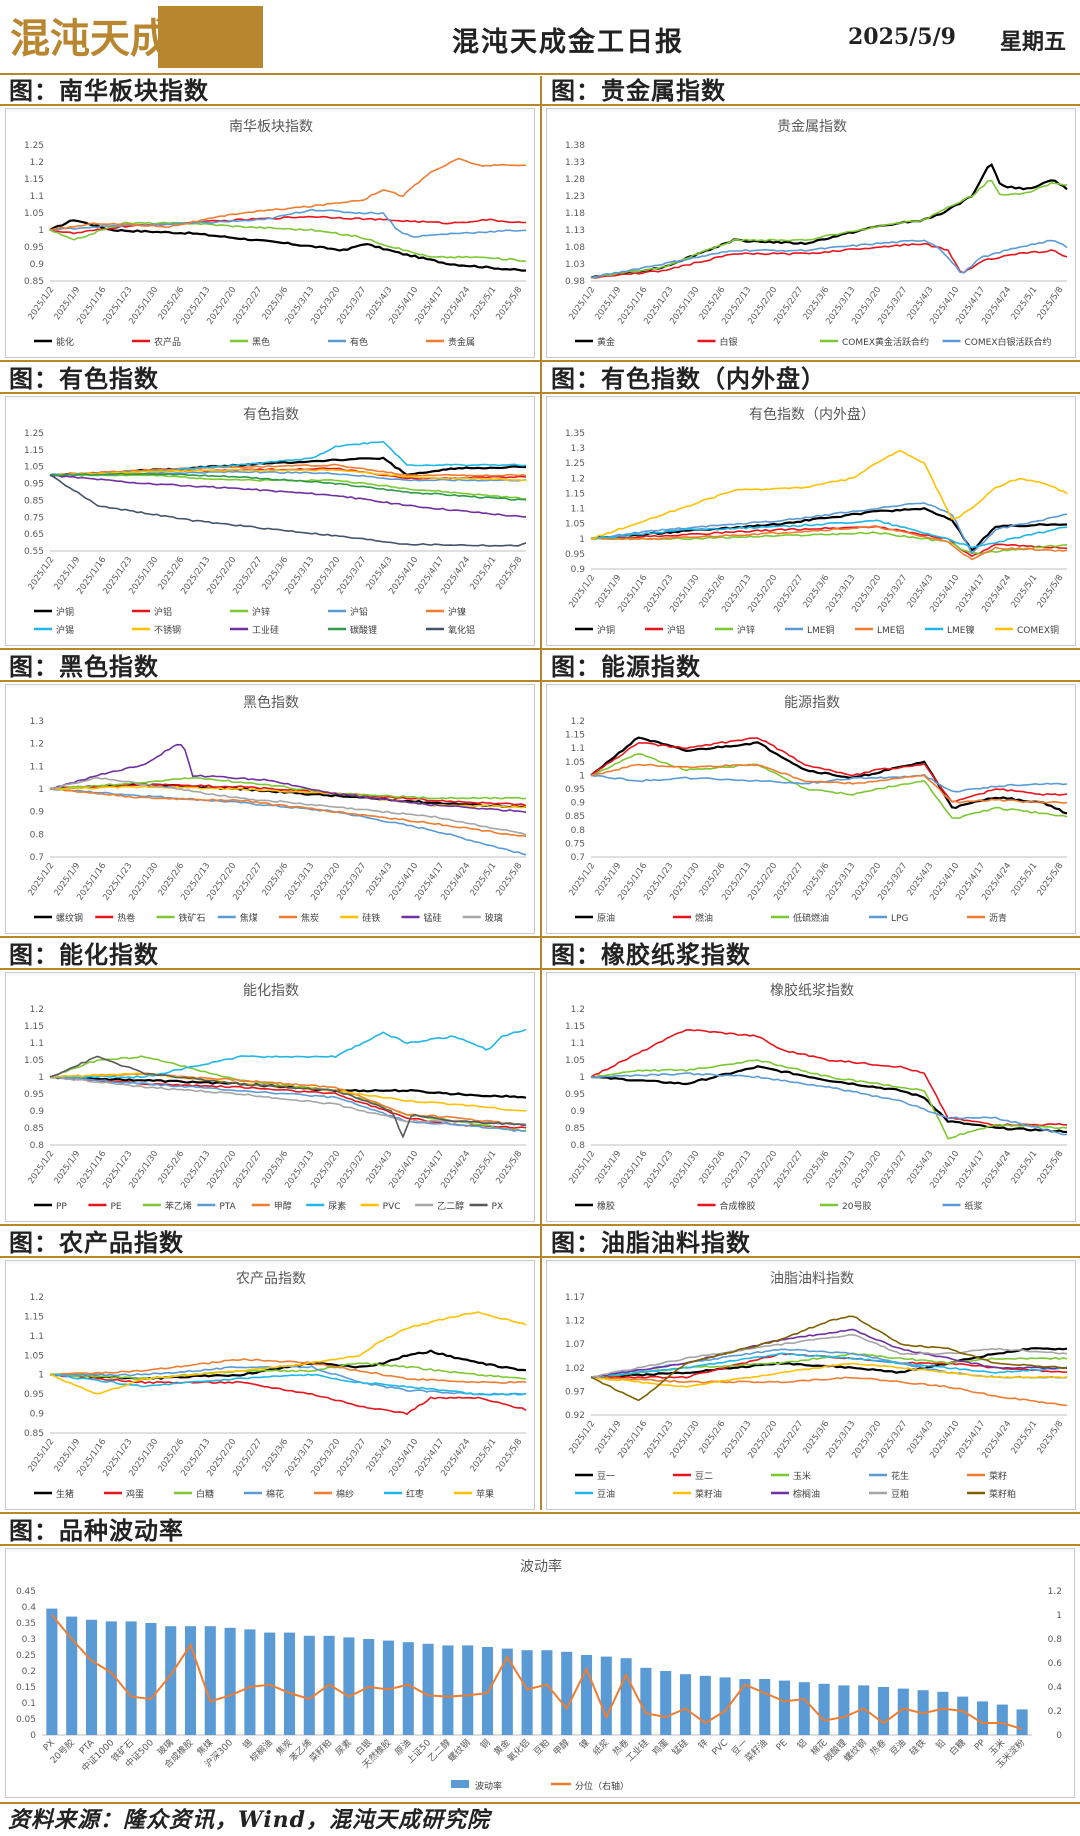 The width and height of the screenshot is (1080, 1836). What do you see at coordinates (69, 918) in the screenshot?
I see `legend-label: 螺纹钢` at bounding box center [69, 918].